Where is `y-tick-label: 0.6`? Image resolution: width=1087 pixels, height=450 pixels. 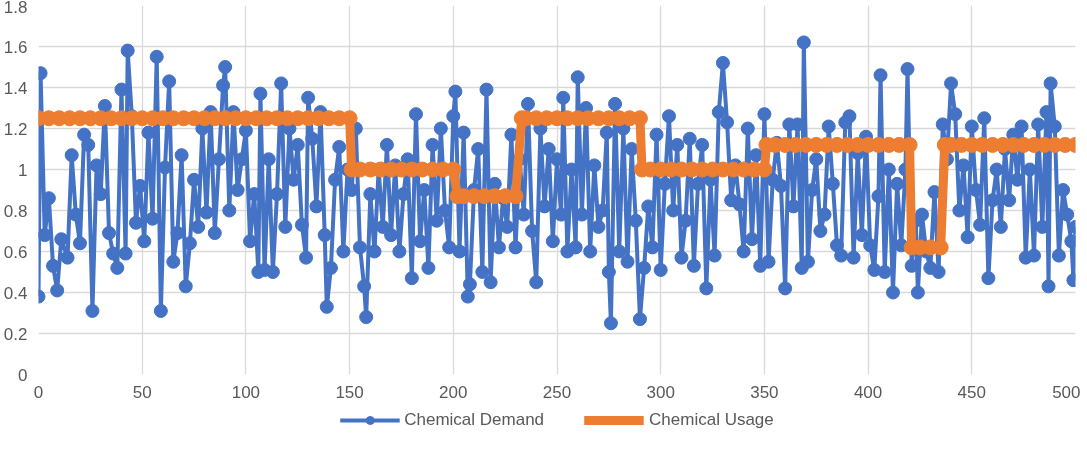 y-tick-label: 0.6 is located at coordinates (15, 252).